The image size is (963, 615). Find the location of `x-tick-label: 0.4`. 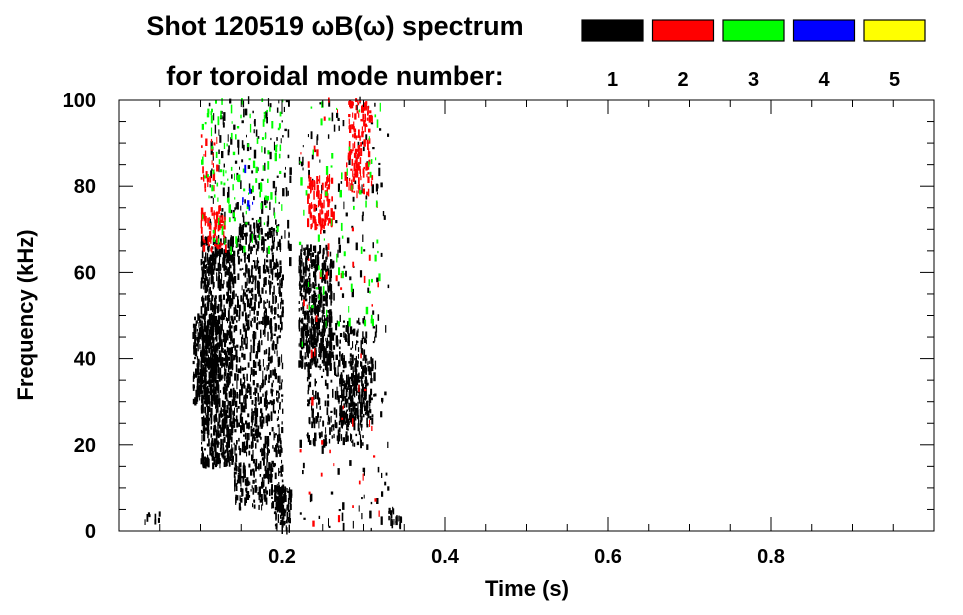

x-tick-label: 0.4 is located at coordinates (445, 557).